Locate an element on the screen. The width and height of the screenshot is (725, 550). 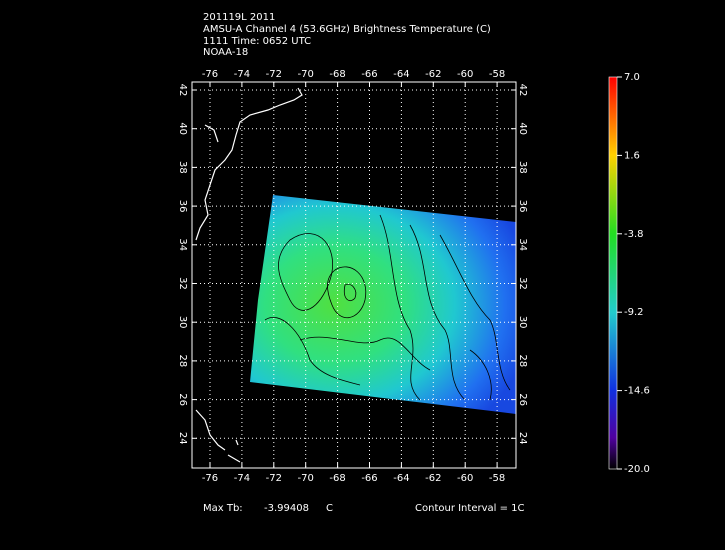
temperature-field is located at coordinates (383, 304).